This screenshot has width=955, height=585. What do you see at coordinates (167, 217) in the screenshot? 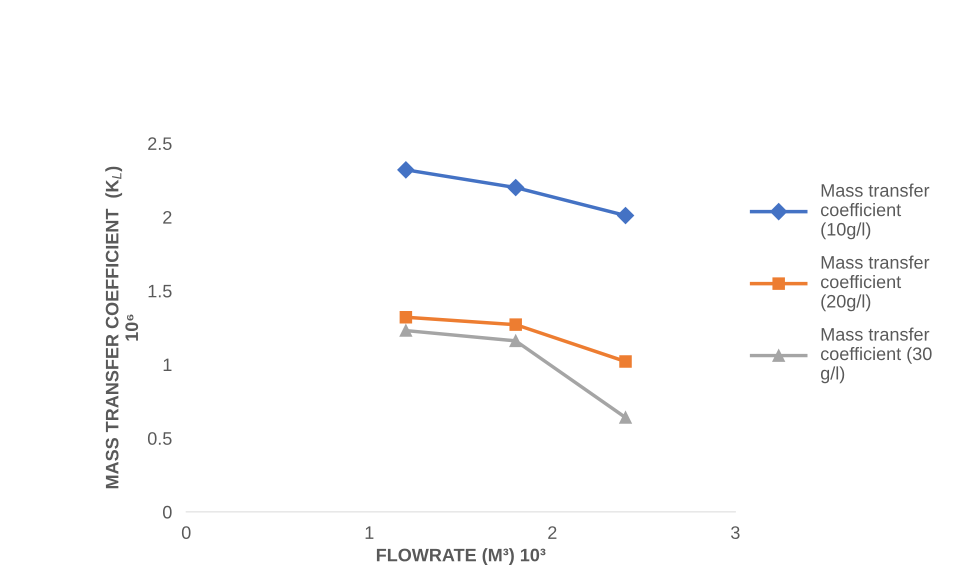
I see `y-tick-label: 2` at bounding box center [167, 217].